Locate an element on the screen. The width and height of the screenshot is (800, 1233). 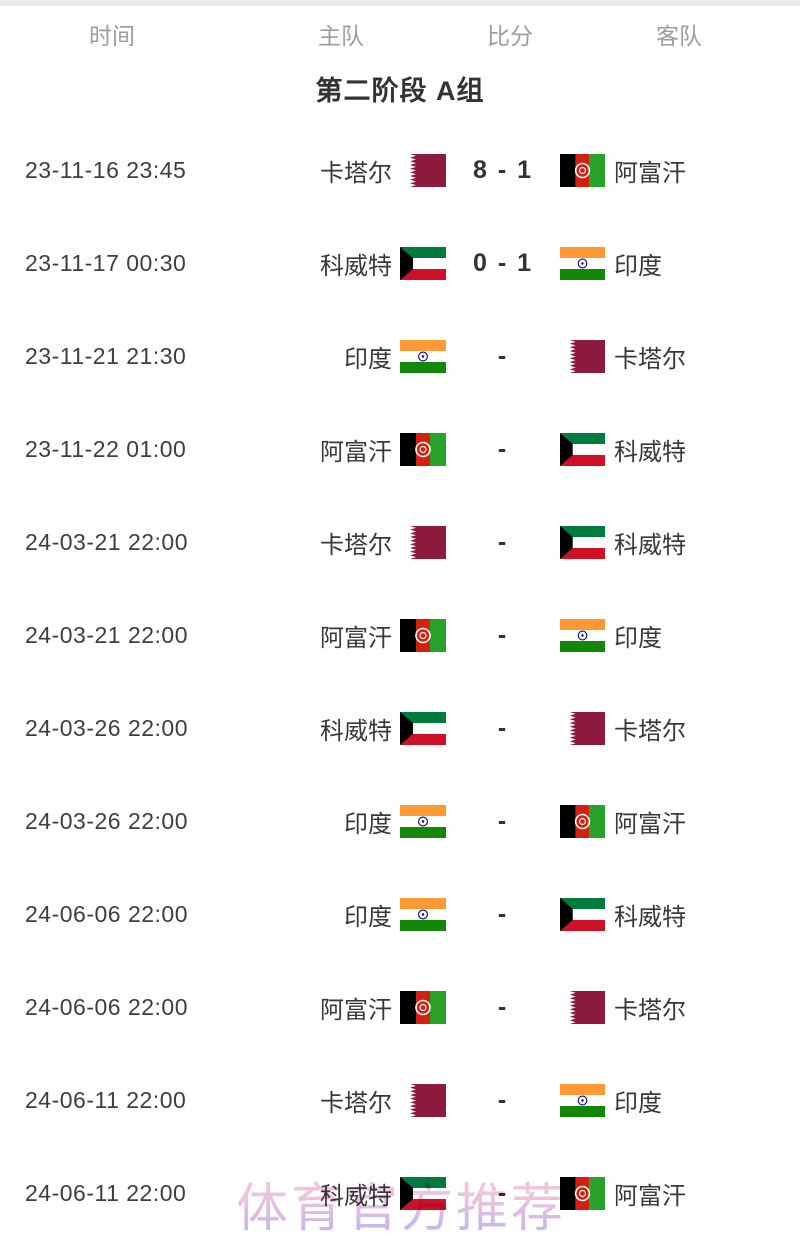
column-header-score: 比分 is located at coordinates (510, 36).